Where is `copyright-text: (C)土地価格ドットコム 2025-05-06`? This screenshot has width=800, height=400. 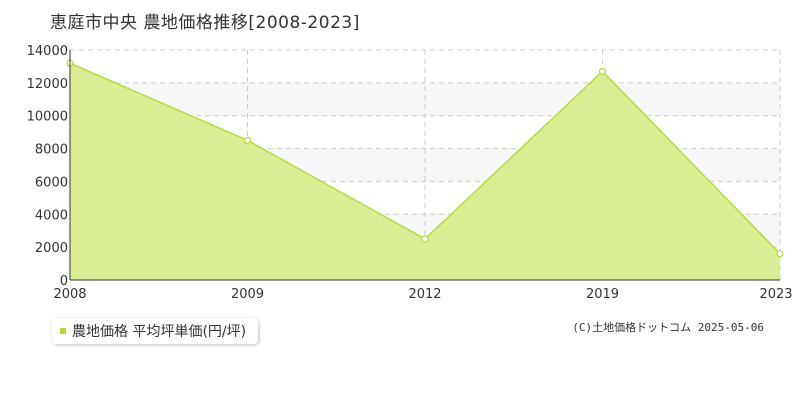 copyright-text: (C)土地価格ドットコム 2025-05-06 is located at coordinates (668, 327).